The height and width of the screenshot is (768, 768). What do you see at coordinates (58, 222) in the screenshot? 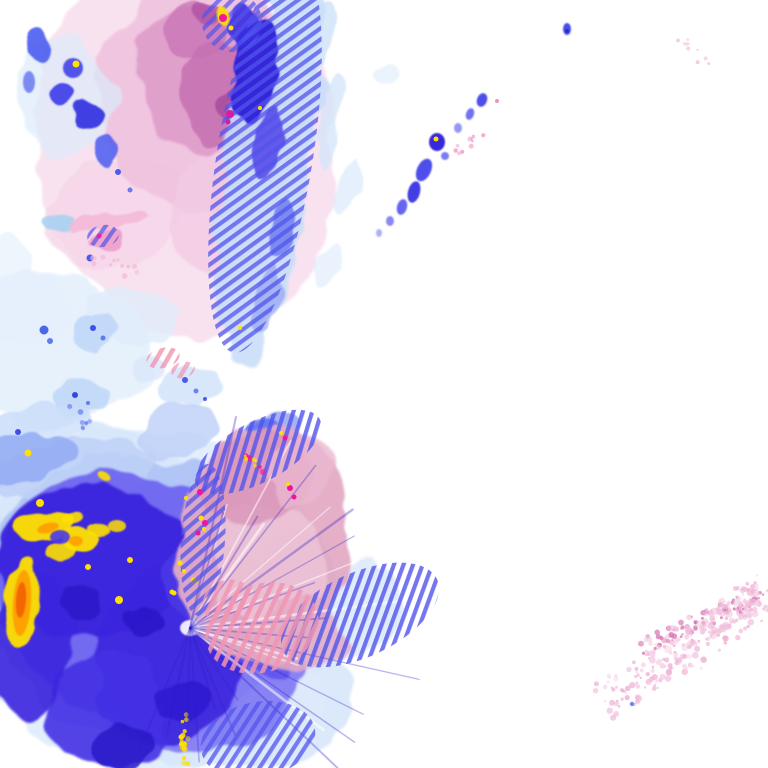
I see `rain-wisp-left` at bounding box center [58, 222].